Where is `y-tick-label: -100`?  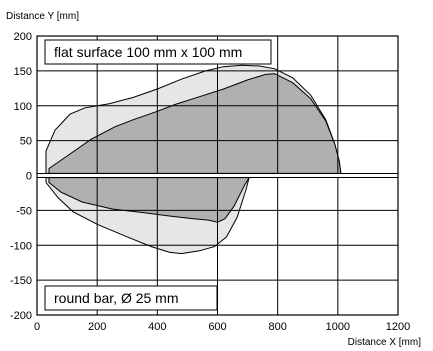 y-tick-label: -100 is located at coordinates (21, 246).